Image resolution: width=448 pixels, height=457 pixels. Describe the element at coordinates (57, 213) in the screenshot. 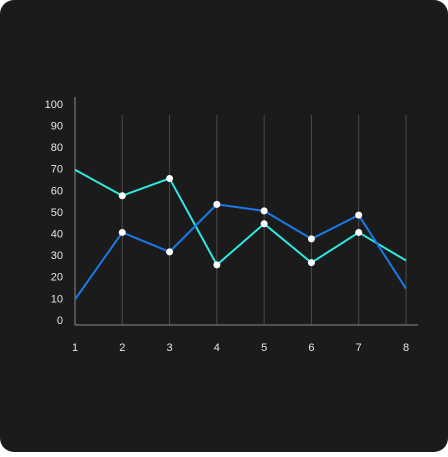

I see `y-tick-label: 50` at that location.